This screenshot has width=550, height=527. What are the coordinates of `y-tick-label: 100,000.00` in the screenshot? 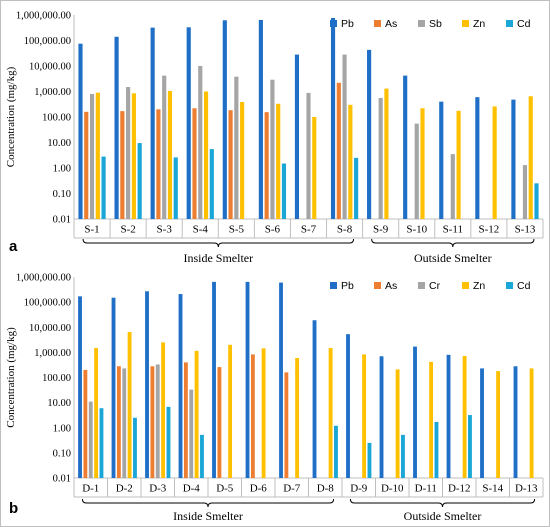 It's located at (47, 303).